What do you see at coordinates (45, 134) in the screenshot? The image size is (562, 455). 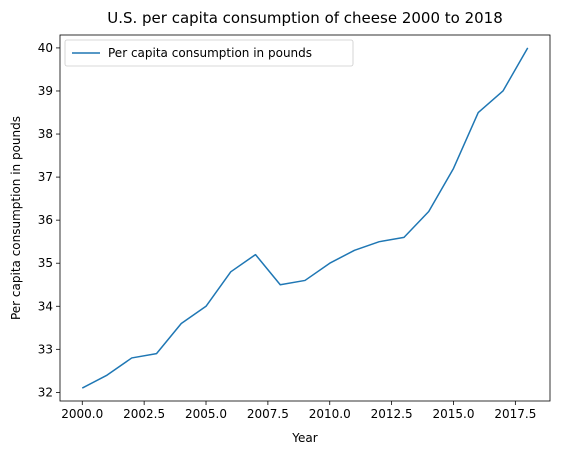 I see `y-tick-label: 38` at bounding box center [45, 134].